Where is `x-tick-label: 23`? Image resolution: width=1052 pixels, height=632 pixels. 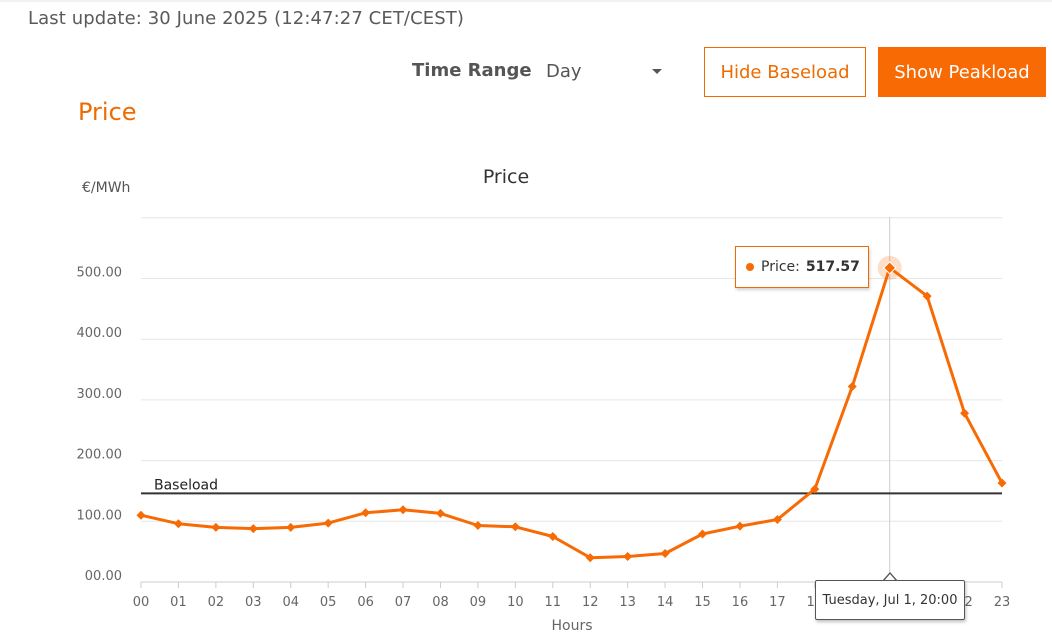
x-tick-label: 23 is located at coordinates (1002, 602).